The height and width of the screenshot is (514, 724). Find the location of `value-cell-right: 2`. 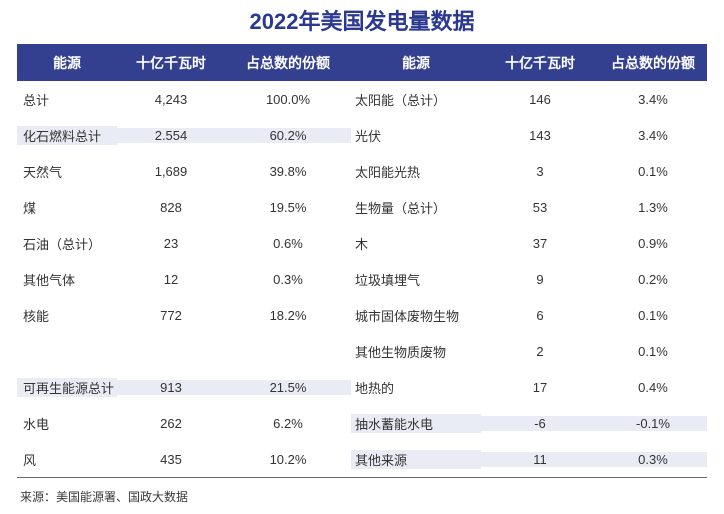

value-cell-right: 2 is located at coordinates (540, 351).